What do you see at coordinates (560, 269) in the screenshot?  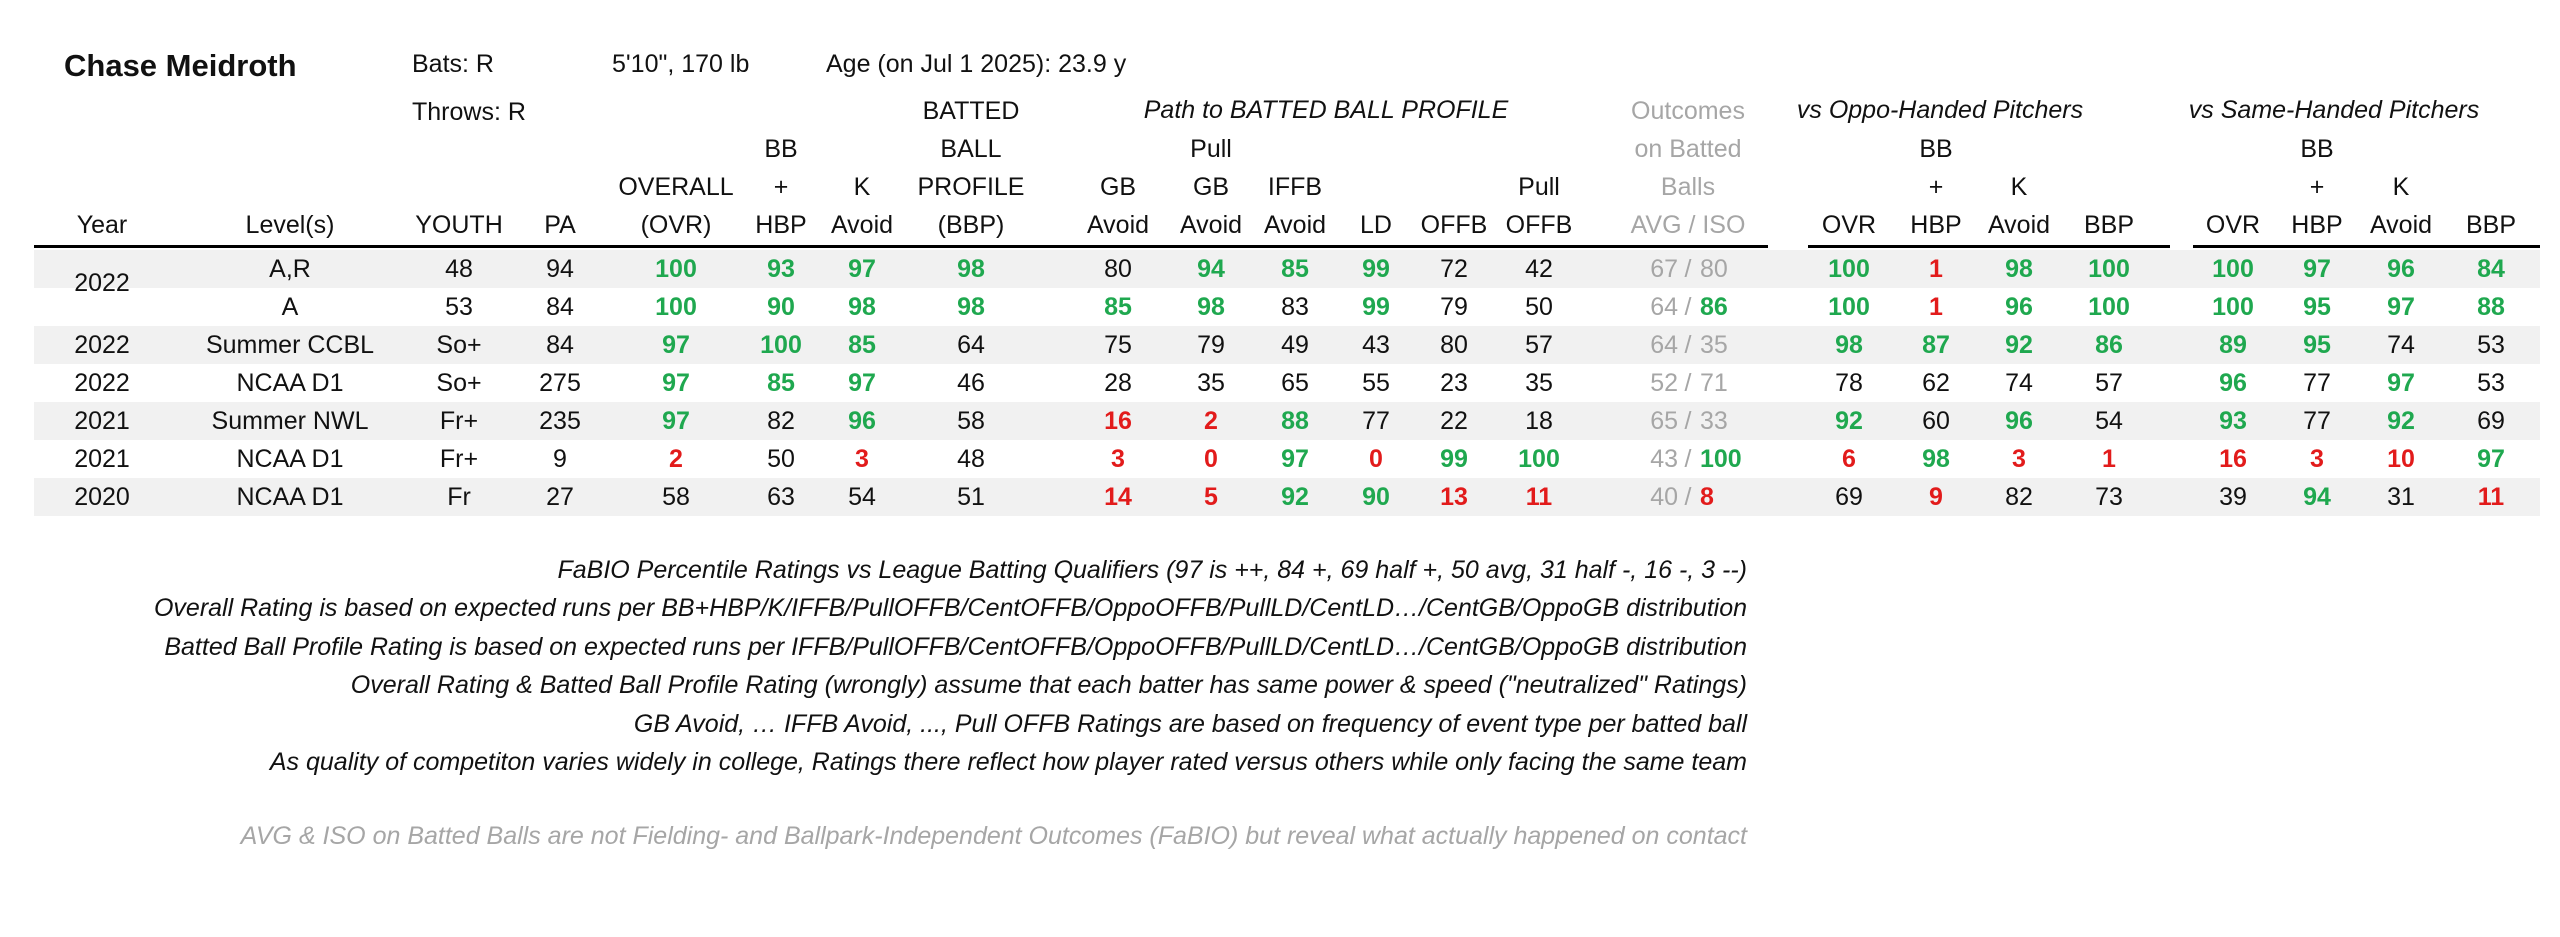 I see `cell-pa: 94` at bounding box center [560, 269].